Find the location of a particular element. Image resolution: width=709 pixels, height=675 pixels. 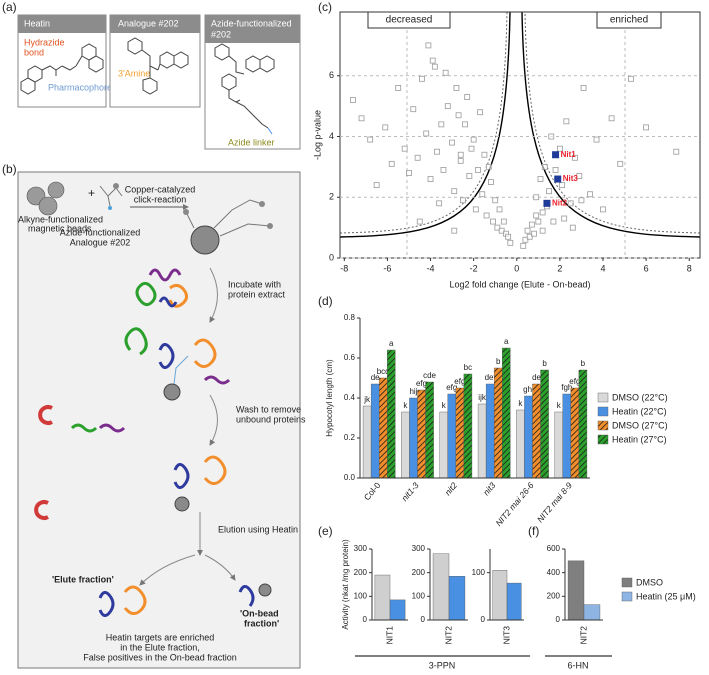

significance-letter: jk is located at coordinates (367, 399).